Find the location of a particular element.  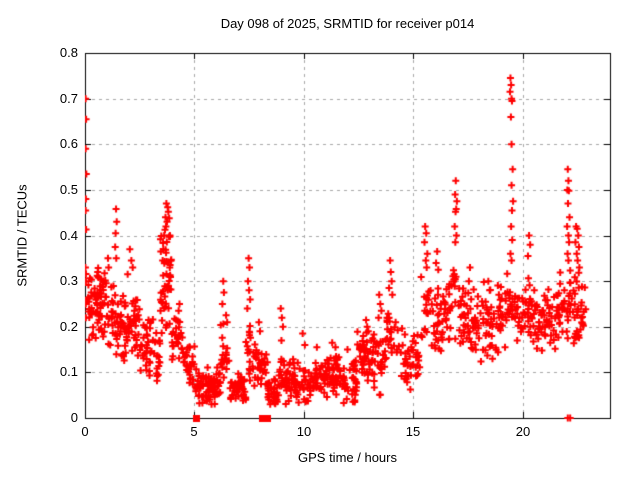

y-tick-label: 0.1 is located at coordinates (68, 371).